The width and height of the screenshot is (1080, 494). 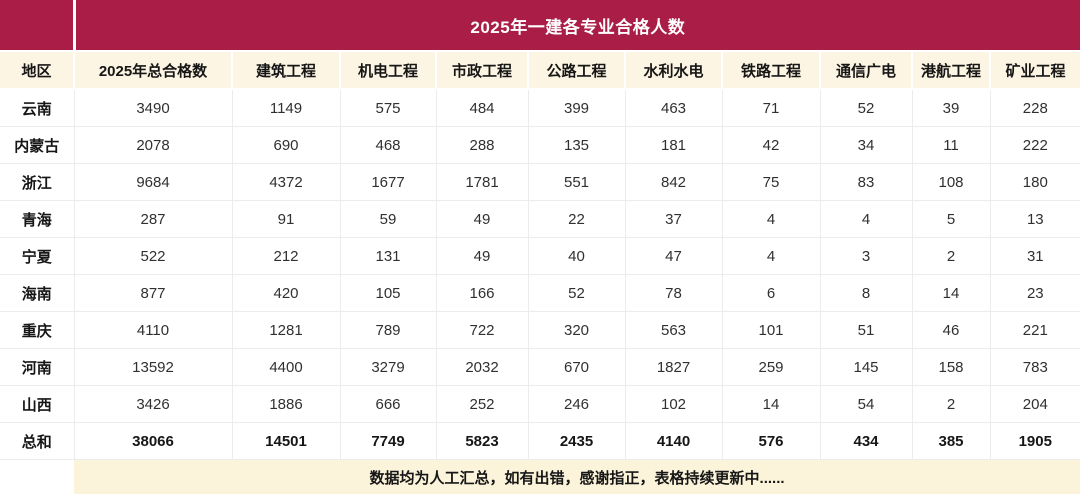 What do you see at coordinates (866, 404) in the screenshot?
I see `value-cell: 54` at bounding box center [866, 404].